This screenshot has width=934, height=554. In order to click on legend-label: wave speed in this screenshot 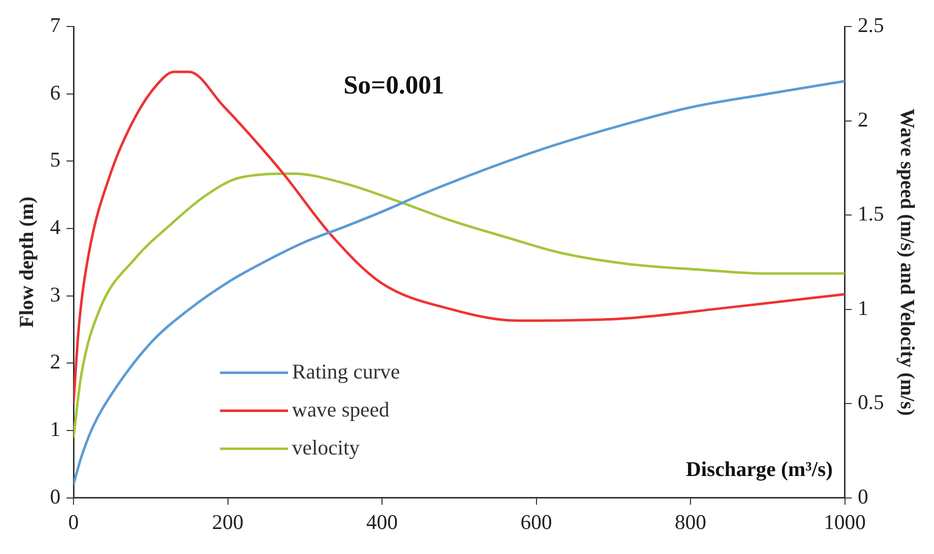, I will do `click(341, 409)`.